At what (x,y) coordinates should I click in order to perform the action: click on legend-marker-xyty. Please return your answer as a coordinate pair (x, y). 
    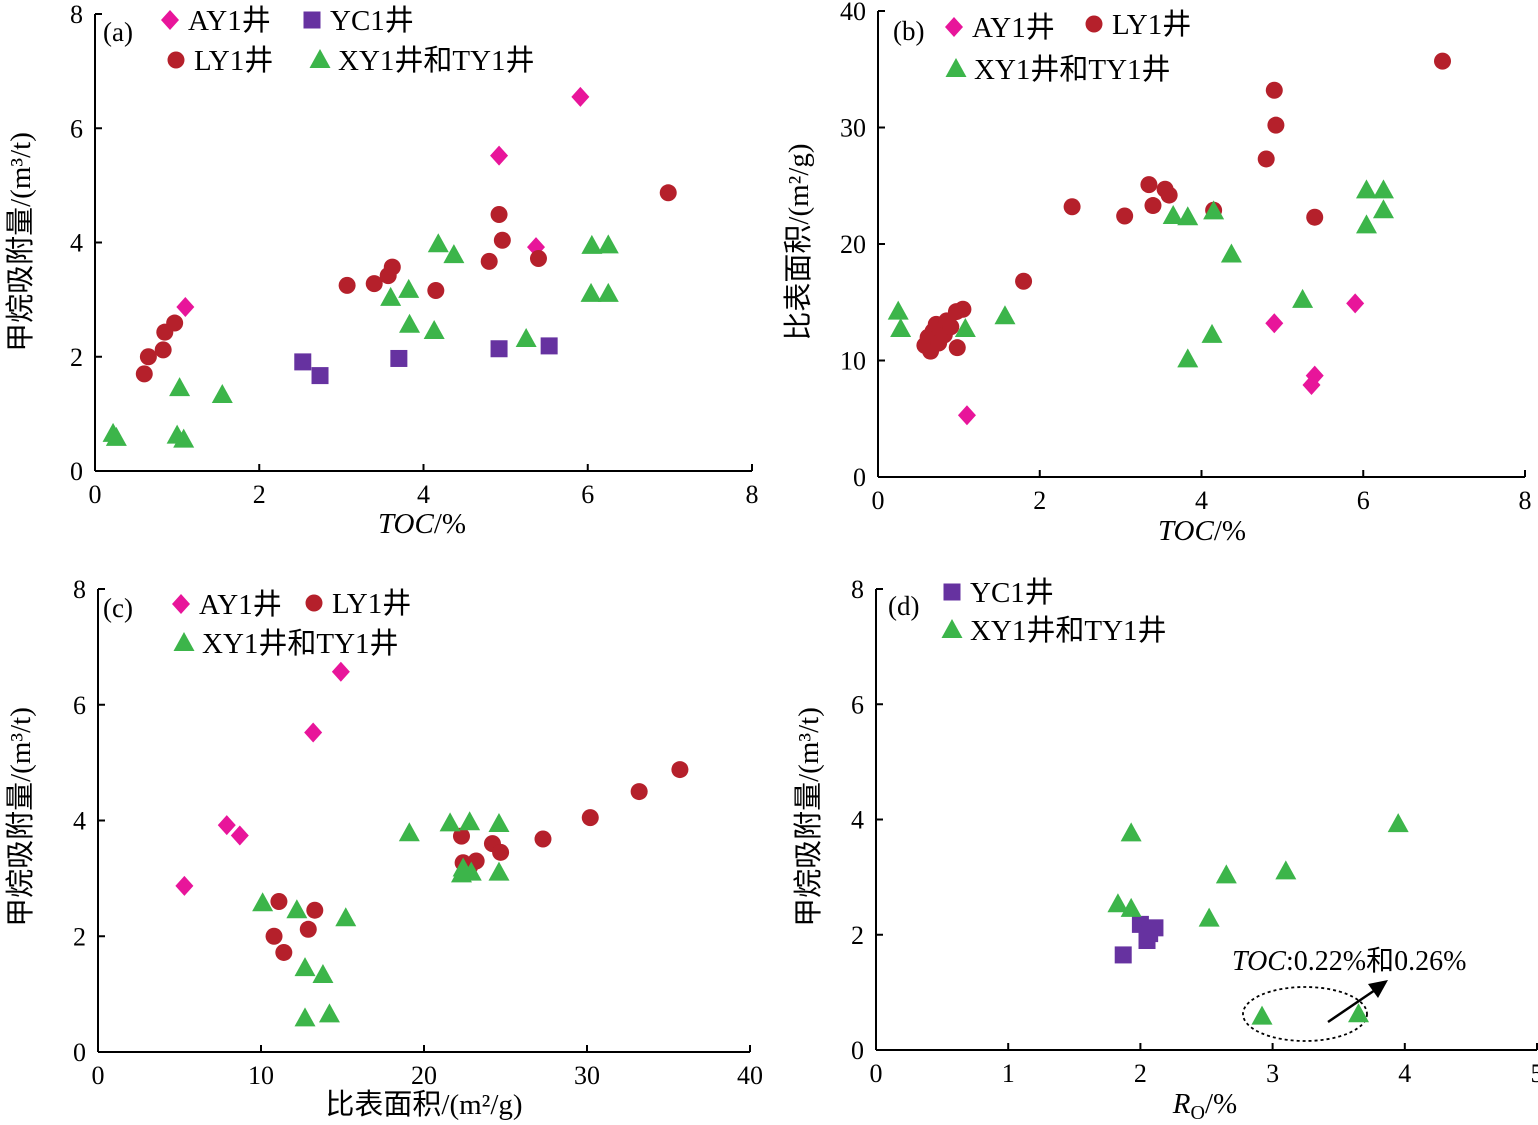
    Looking at the image, I should click on (184, 641).